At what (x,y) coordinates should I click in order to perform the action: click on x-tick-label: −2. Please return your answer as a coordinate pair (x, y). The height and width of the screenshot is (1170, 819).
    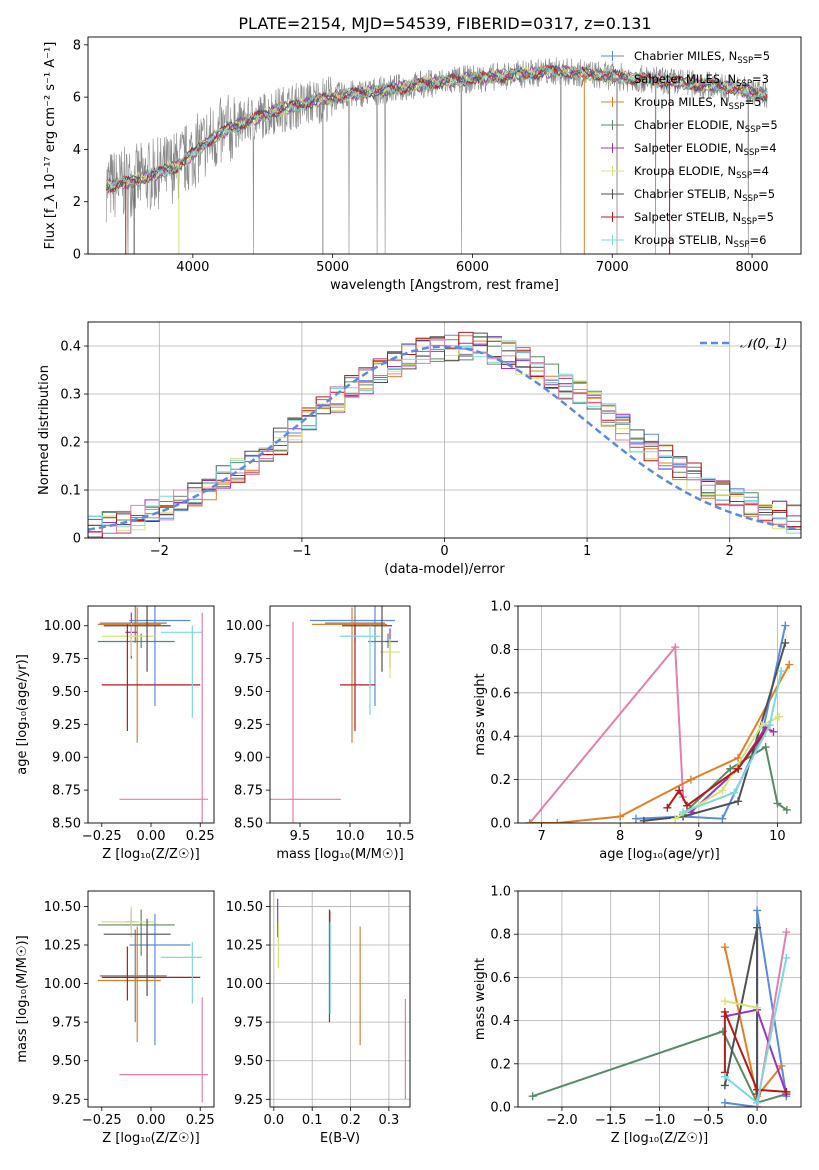
    Looking at the image, I should click on (159, 551).